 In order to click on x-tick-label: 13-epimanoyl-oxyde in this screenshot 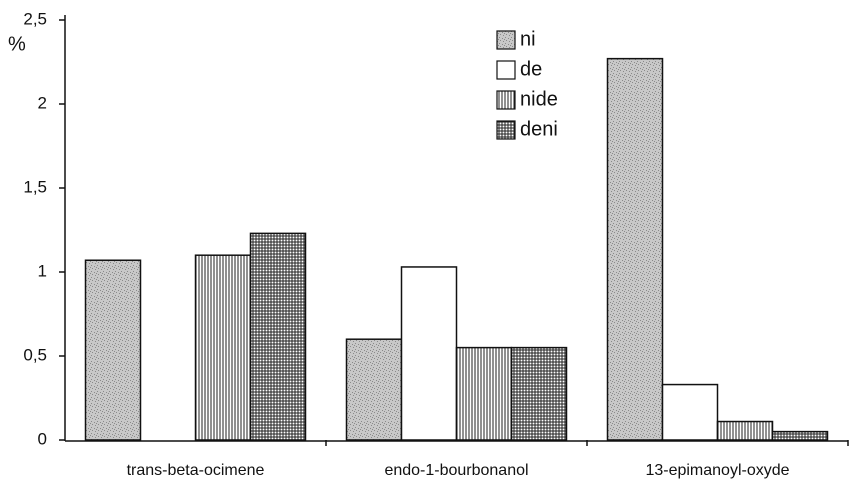, I will do `click(717, 470)`.